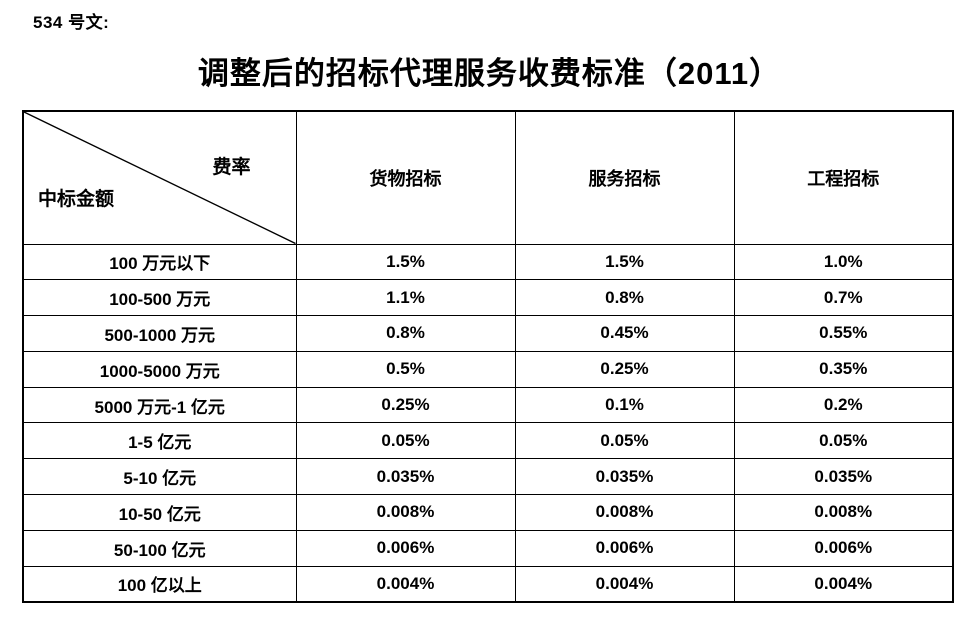  I want to click on row-label: 1000-5000 万元, so click(159, 369).